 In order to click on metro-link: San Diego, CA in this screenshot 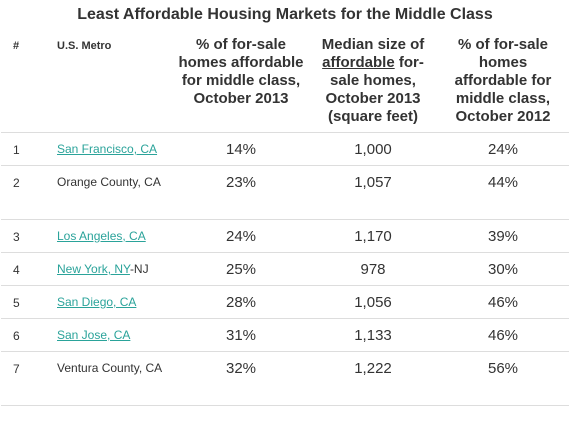, I will do `click(97, 302)`.